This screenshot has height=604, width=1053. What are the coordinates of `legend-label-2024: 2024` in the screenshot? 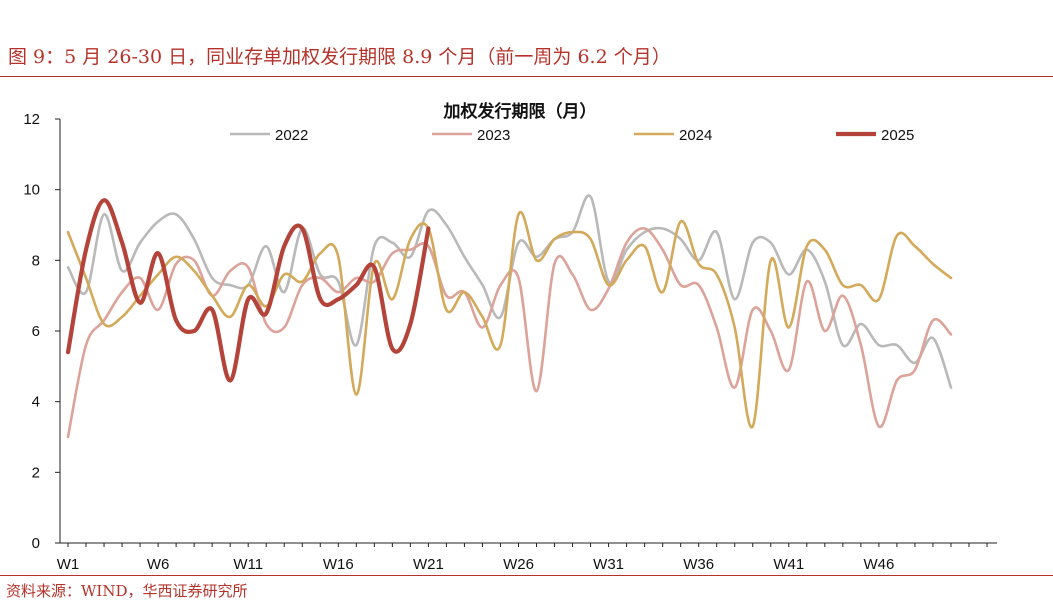 It's located at (695, 135).